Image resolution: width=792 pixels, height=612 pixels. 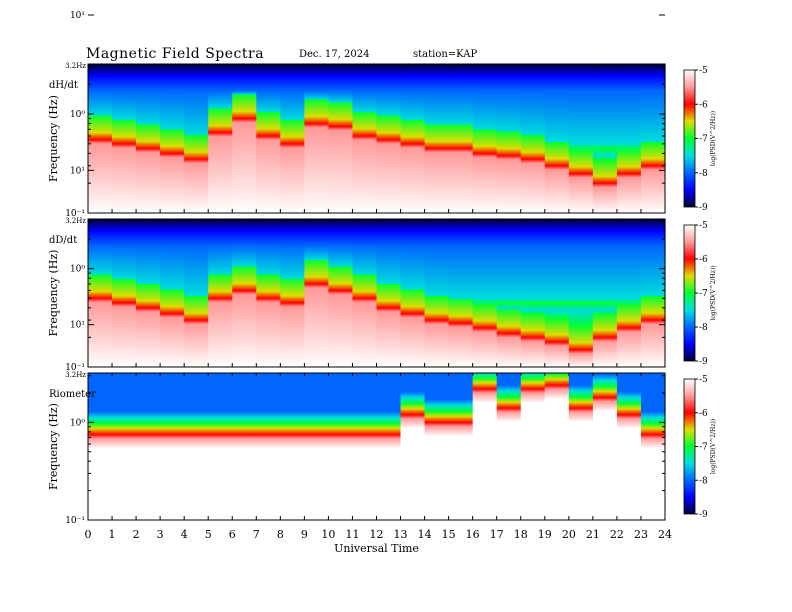 I want to click on x-tick-label: 12, so click(x=377, y=534).